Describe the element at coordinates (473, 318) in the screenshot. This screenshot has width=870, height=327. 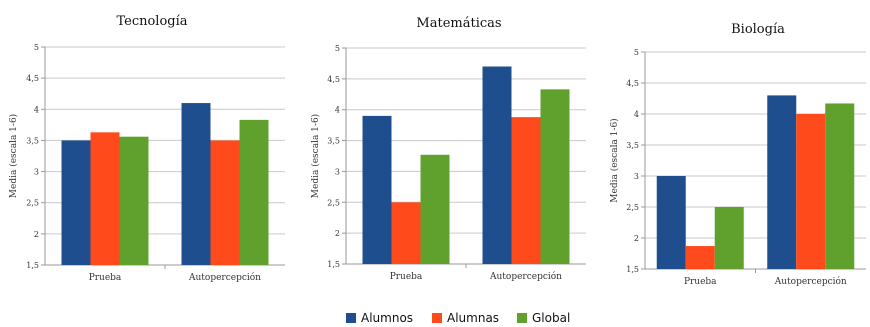
I see `legend-label: Alumnas` at that location.